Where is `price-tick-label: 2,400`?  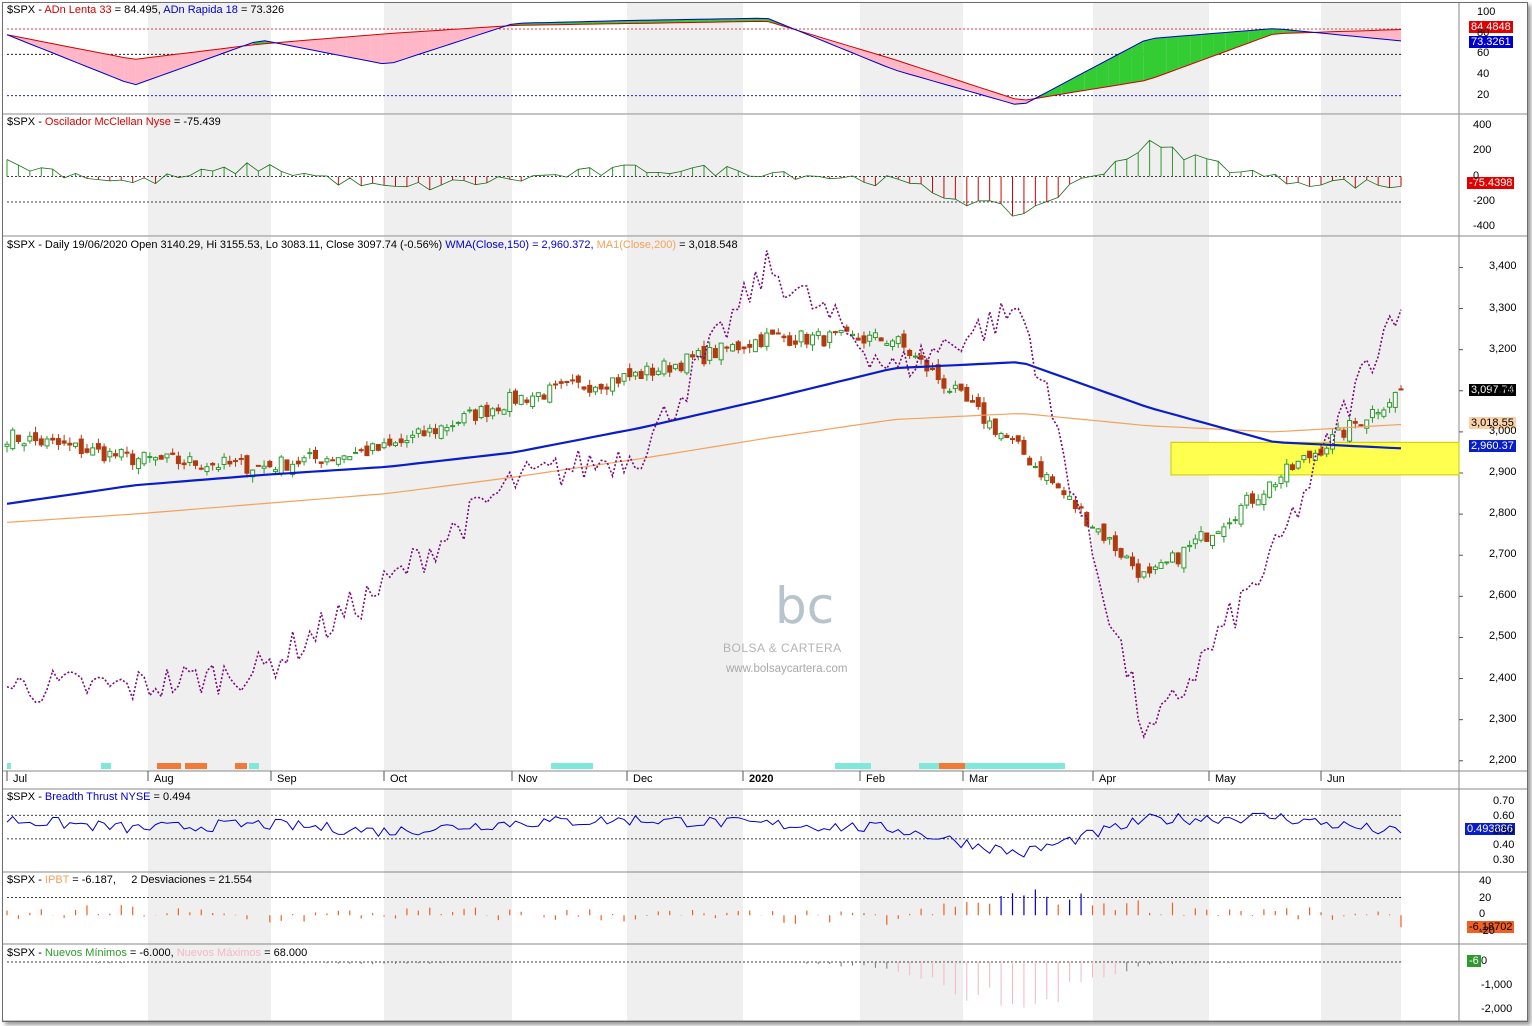
price-tick-label: 2,400 is located at coordinates (1503, 677).